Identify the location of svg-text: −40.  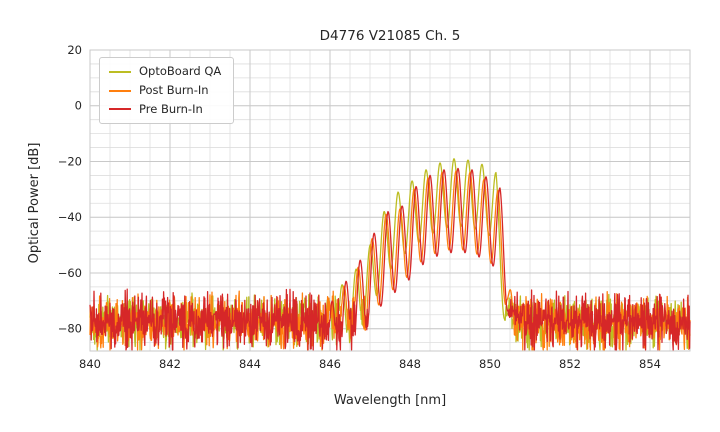
(70, 217).